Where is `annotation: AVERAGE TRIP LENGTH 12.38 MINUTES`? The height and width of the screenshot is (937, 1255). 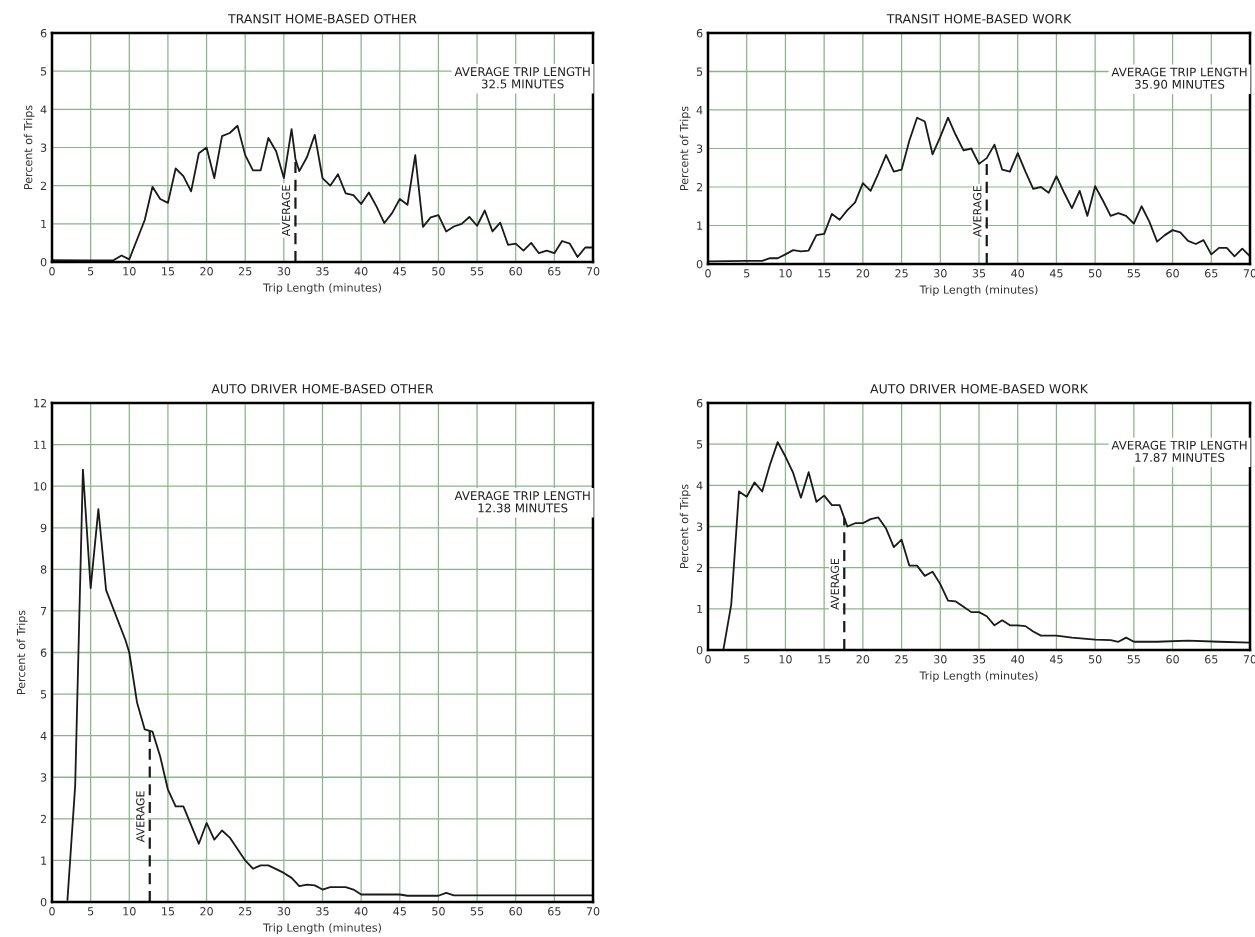
annotation: AVERAGE TRIP LENGTH 12.38 MINUTES is located at coordinates (522, 502).